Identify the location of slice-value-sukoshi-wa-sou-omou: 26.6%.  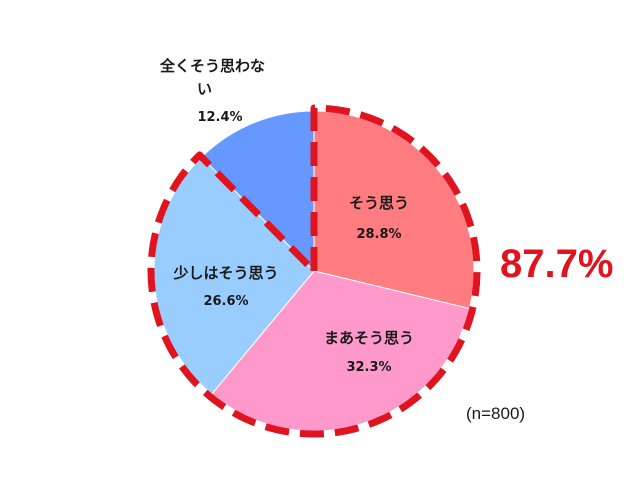
(225, 301).